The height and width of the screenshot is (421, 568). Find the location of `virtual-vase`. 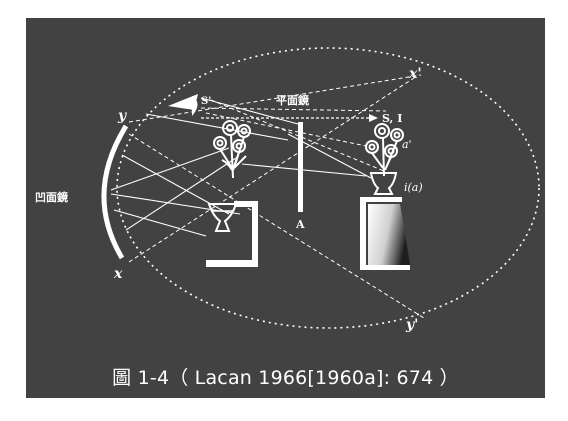

virtual-vase is located at coordinates (383, 183).